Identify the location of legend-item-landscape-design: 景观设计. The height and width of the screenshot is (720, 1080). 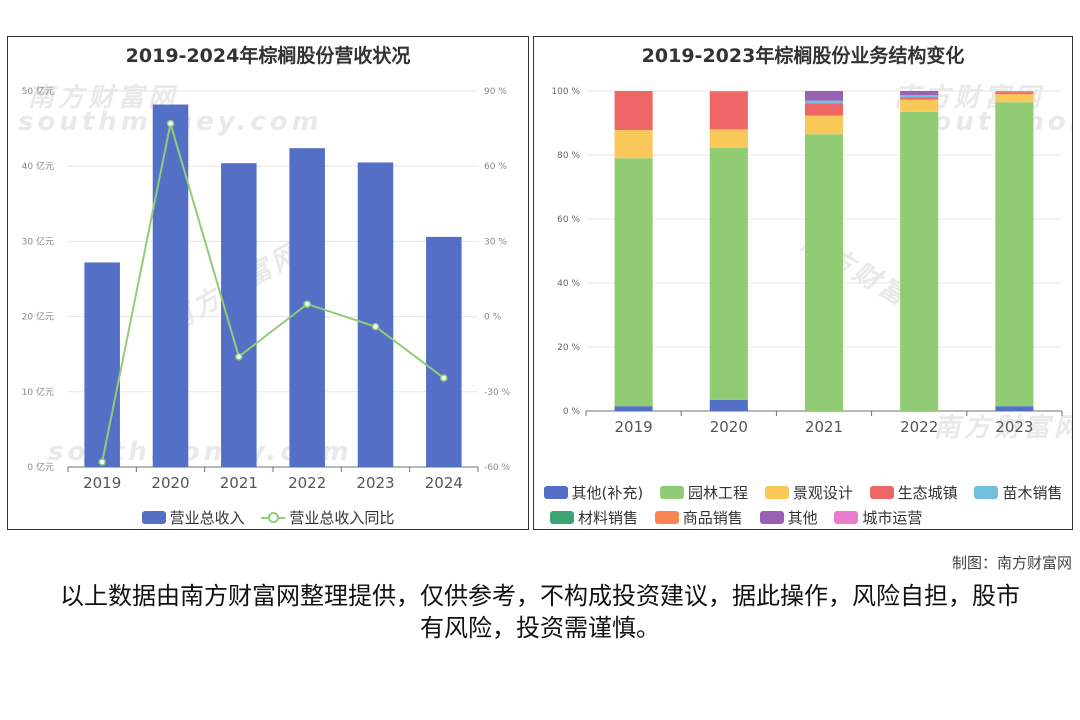
(808, 492).